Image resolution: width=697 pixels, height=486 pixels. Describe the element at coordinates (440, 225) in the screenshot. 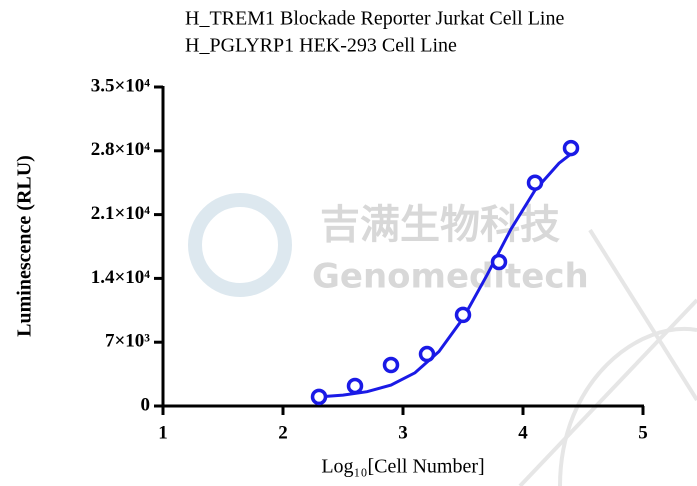

I see `watermark-cn: 吉满生物科技` at that location.